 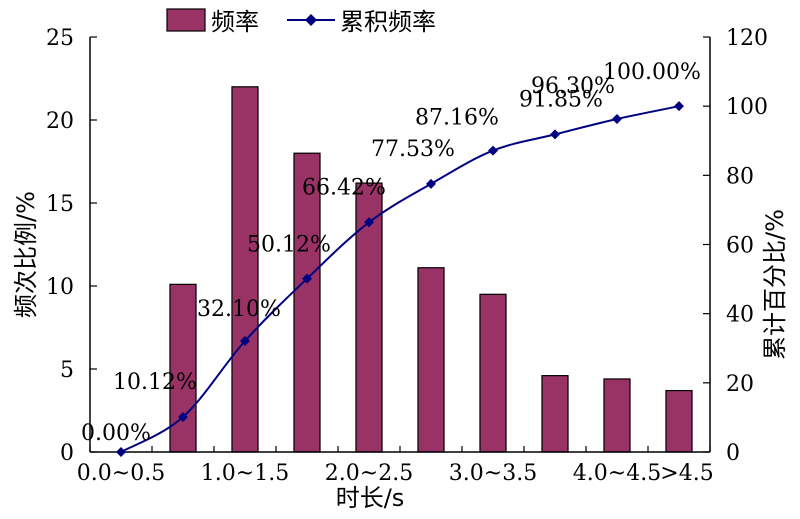 What do you see at coordinates (388, 22) in the screenshot?
I see `legend-line-label: 累积频率` at bounding box center [388, 22].